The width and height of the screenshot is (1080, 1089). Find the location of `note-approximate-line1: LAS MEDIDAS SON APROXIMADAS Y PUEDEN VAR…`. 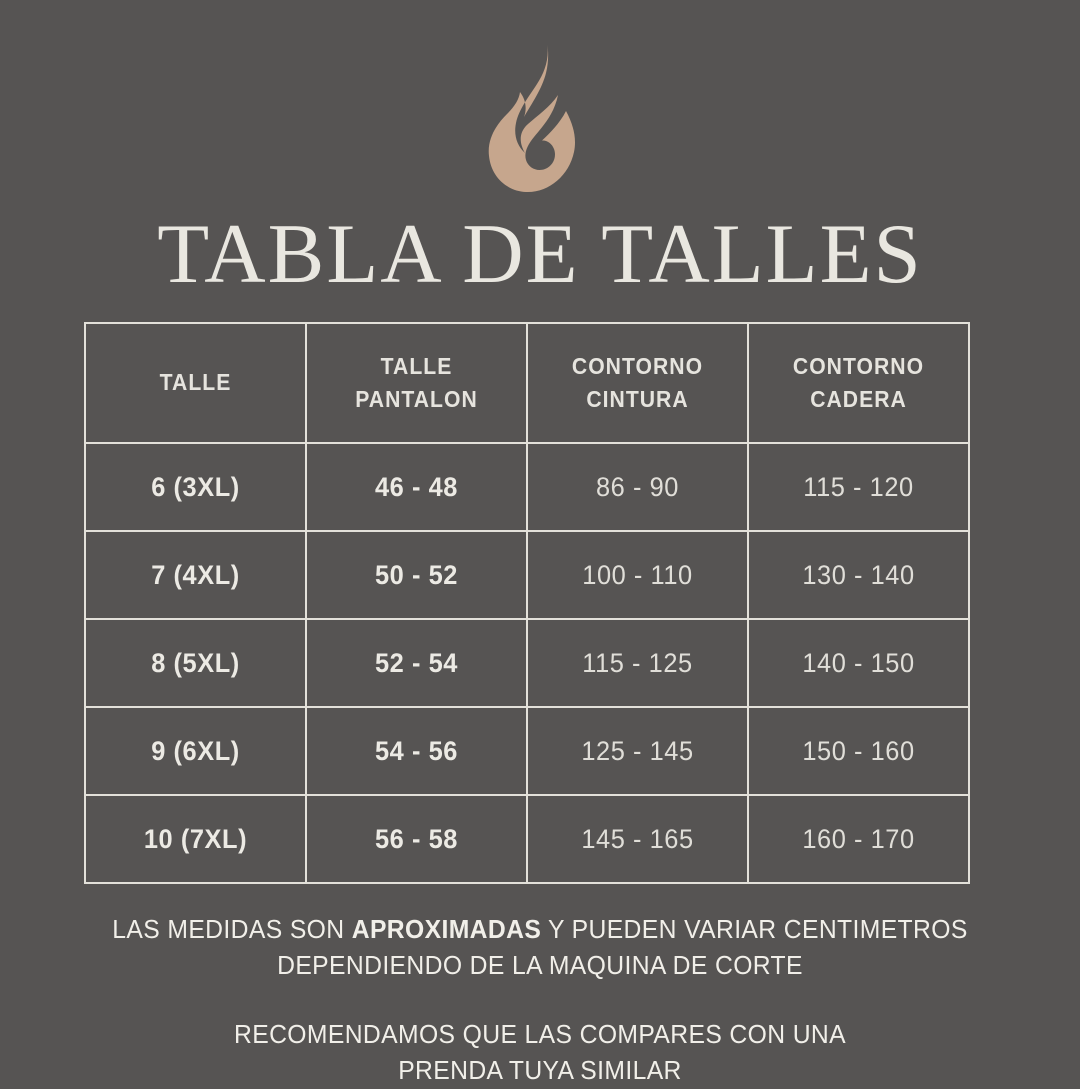

note-approximate-line1: LAS MEDIDAS SON APROXIMADAS Y PUEDEN VAR… is located at coordinates (540, 930).